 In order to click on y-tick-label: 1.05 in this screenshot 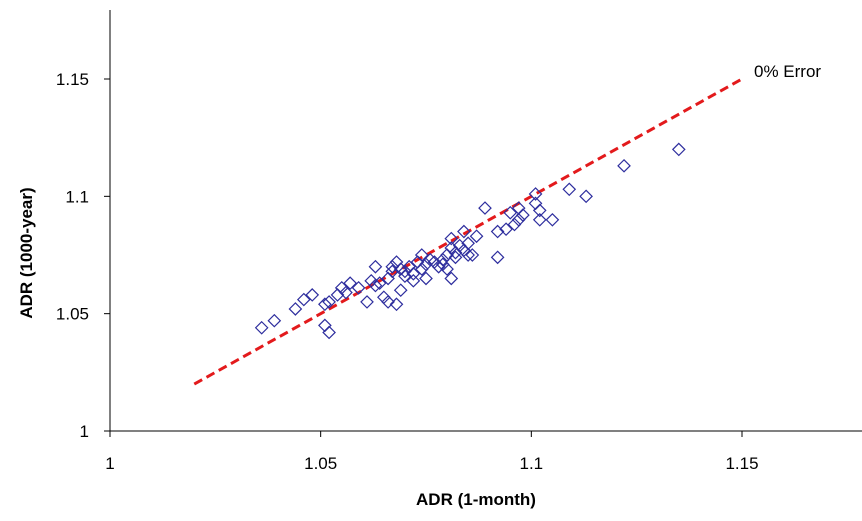, I will do `click(72, 314)`.